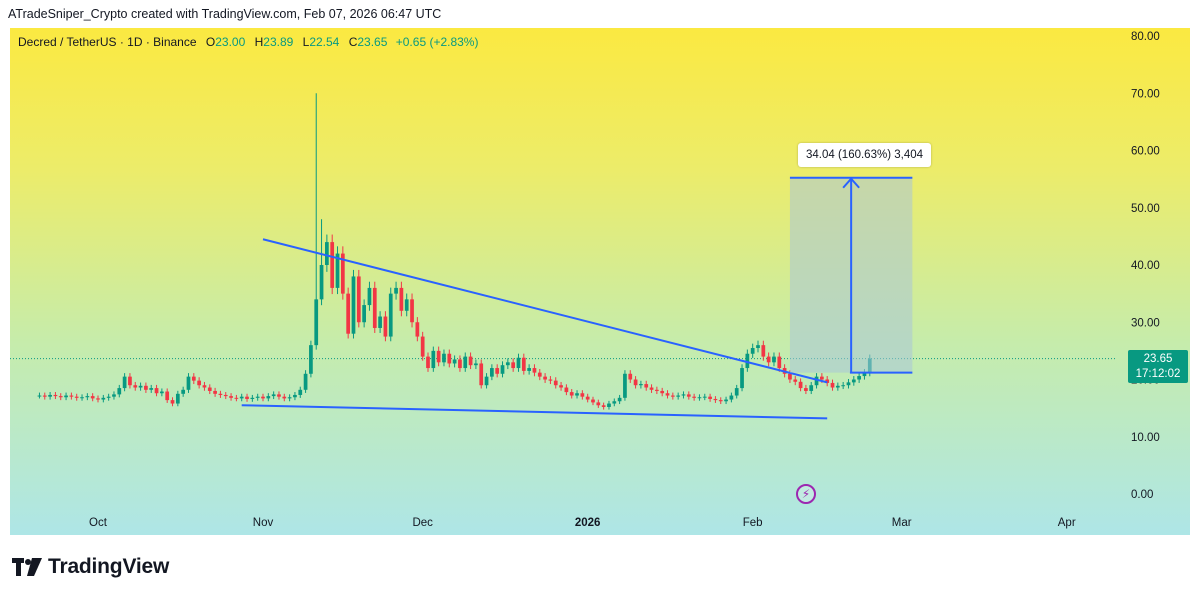 Image resolution: width=1200 pixels, height=597 pixels. What do you see at coordinates (902, 523) in the screenshot?
I see `x-tick-label: Mar` at bounding box center [902, 523].